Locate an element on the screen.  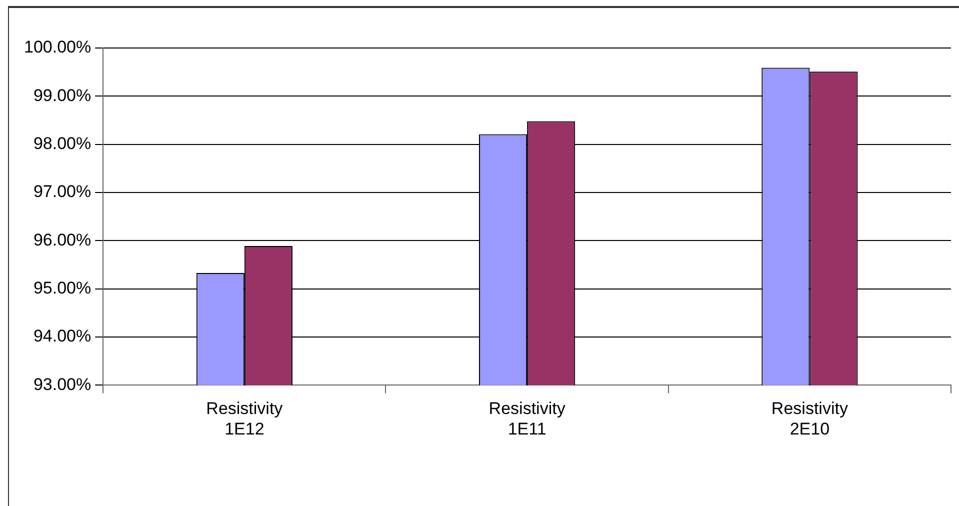
x-tick-label: Resistivity 1E11 is located at coordinates (527, 418).